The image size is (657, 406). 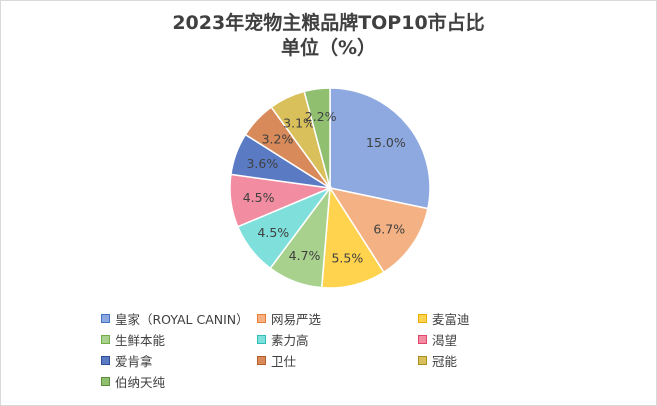 What do you see at coordinates (278, 138) in the screenshot?
I see `slice-data-label: 3.2%` at bounding box center [278, 138].